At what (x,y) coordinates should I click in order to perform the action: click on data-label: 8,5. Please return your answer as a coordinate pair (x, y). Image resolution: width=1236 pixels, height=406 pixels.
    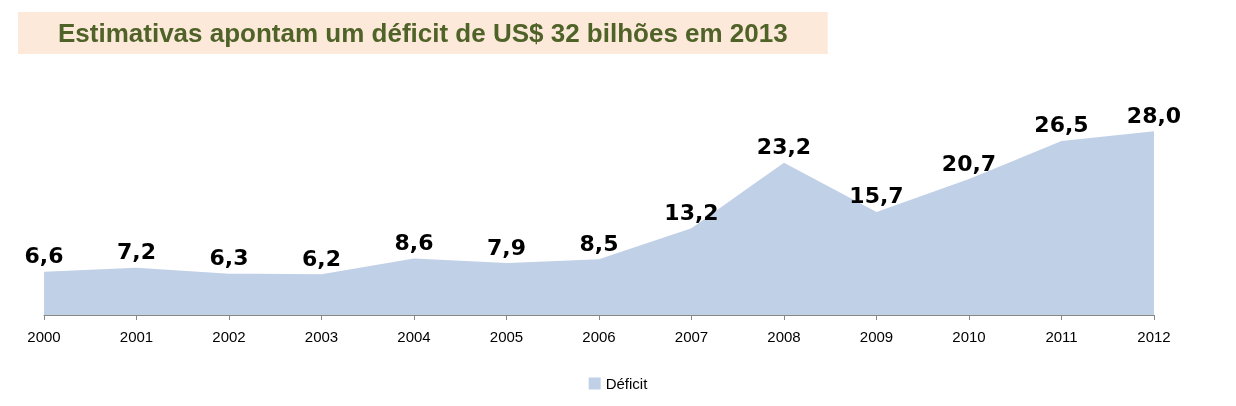
    Looking at the image, I should click on (599, 243).